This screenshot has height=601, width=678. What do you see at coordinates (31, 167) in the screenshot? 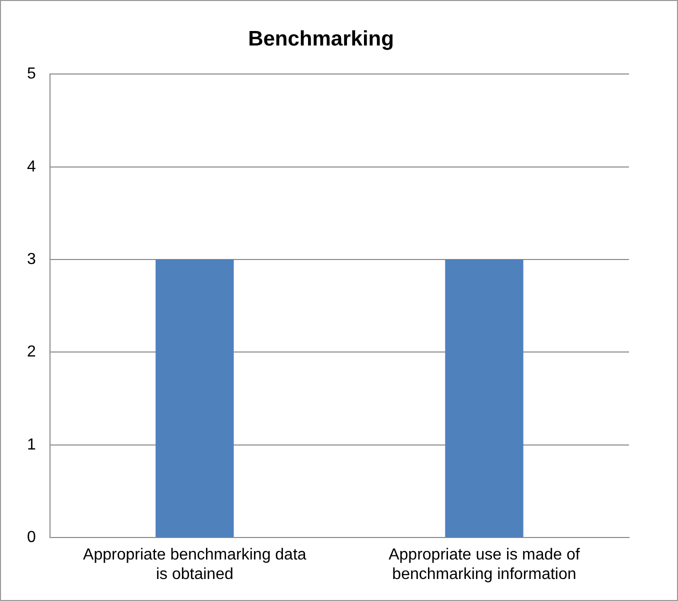
I see `y-tick-label: 4` at bounding box center [31, 167].